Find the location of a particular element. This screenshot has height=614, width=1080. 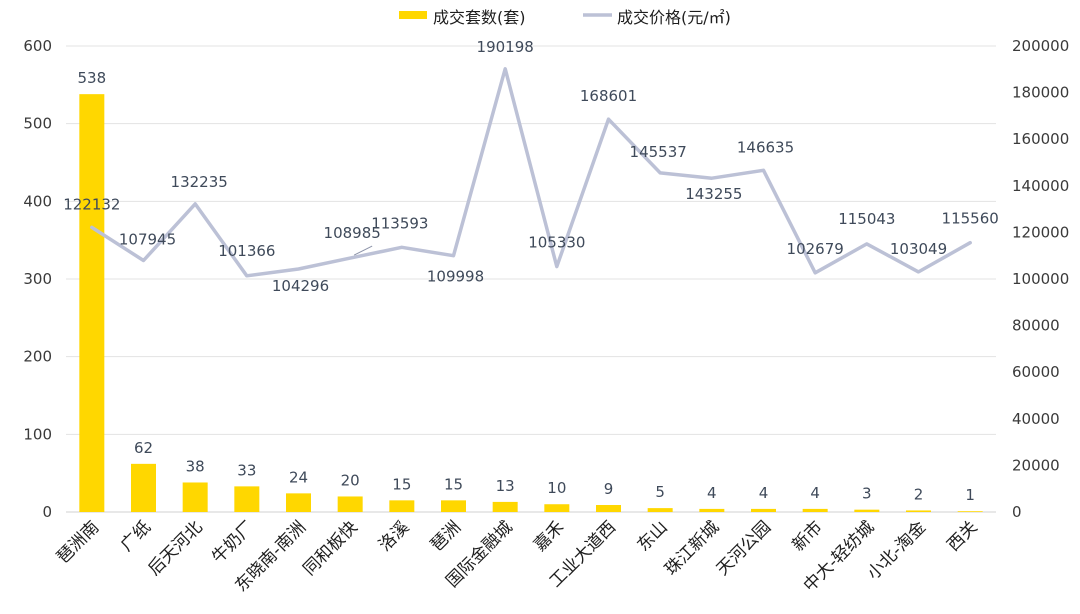

line-value-label: 108985 is located at coordinates (352, 233).